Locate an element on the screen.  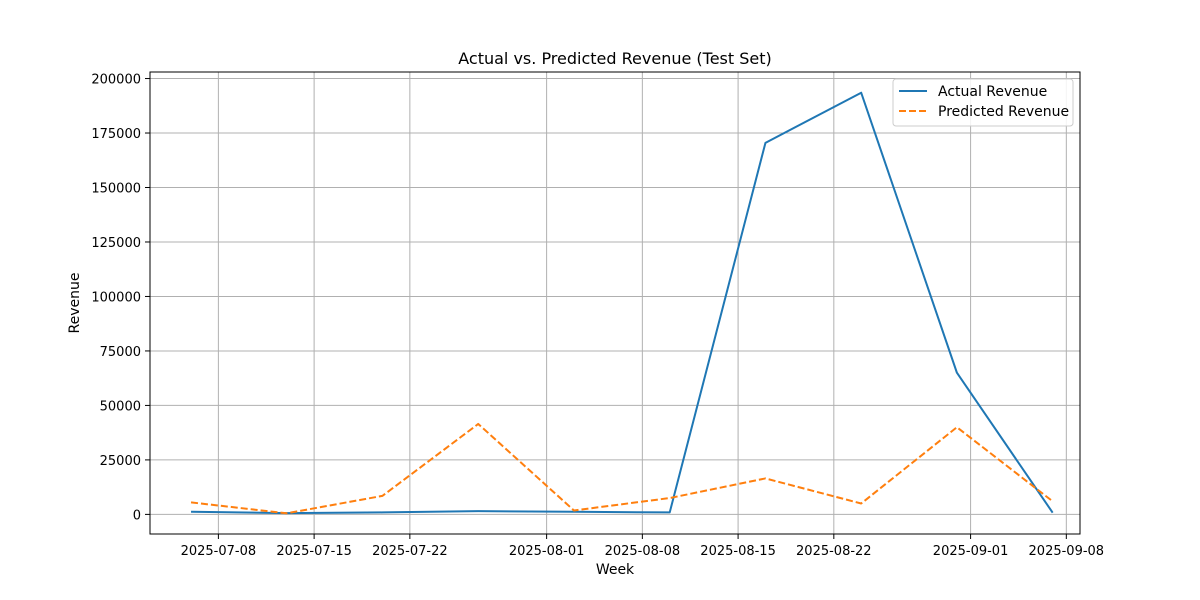
chart-title: Actual vs. Predicted Revenue (Test Set) is located at coordinates (615, 58).